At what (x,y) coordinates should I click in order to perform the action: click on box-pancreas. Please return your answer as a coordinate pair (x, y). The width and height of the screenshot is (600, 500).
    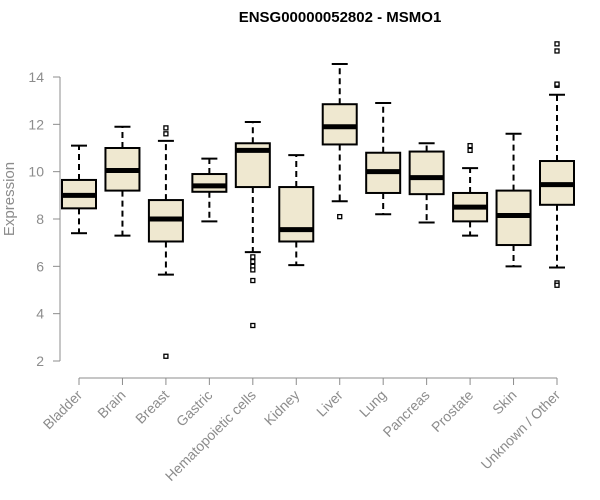
    Looking at the image, I should click on (426, 183).